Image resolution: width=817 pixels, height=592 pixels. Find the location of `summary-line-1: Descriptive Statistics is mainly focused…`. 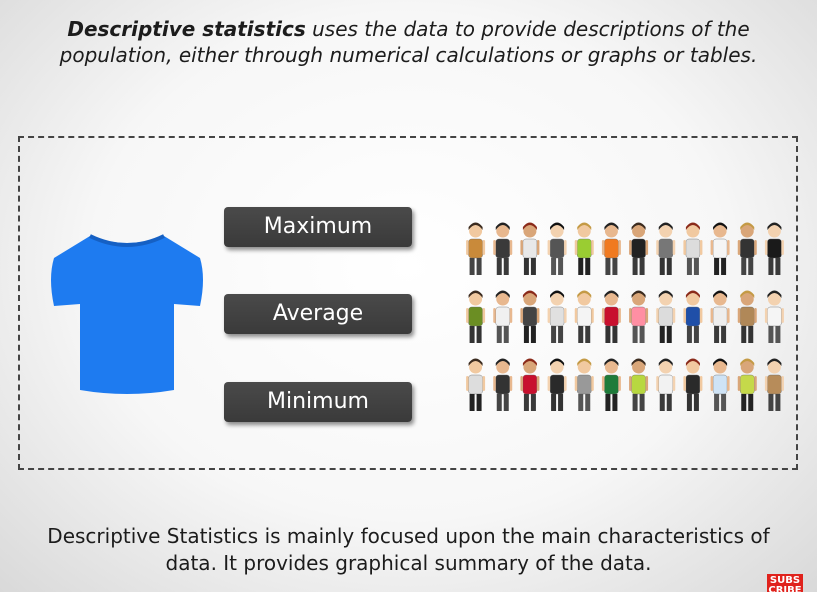

summary-line-1: Descriptive Statistics is mainly focused… is located at coordinates (408, 536).